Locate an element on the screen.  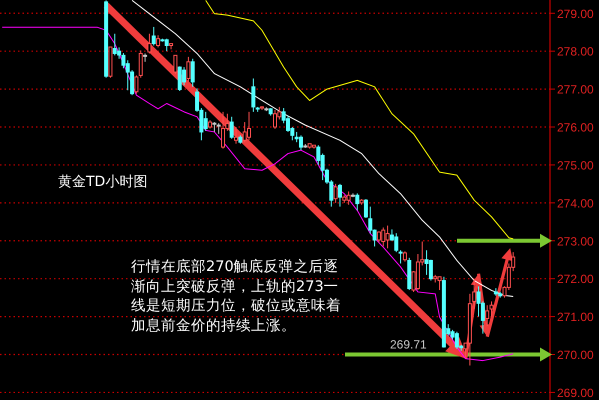
y-tick-label: 270.00 is located at coordinates (575, 355).